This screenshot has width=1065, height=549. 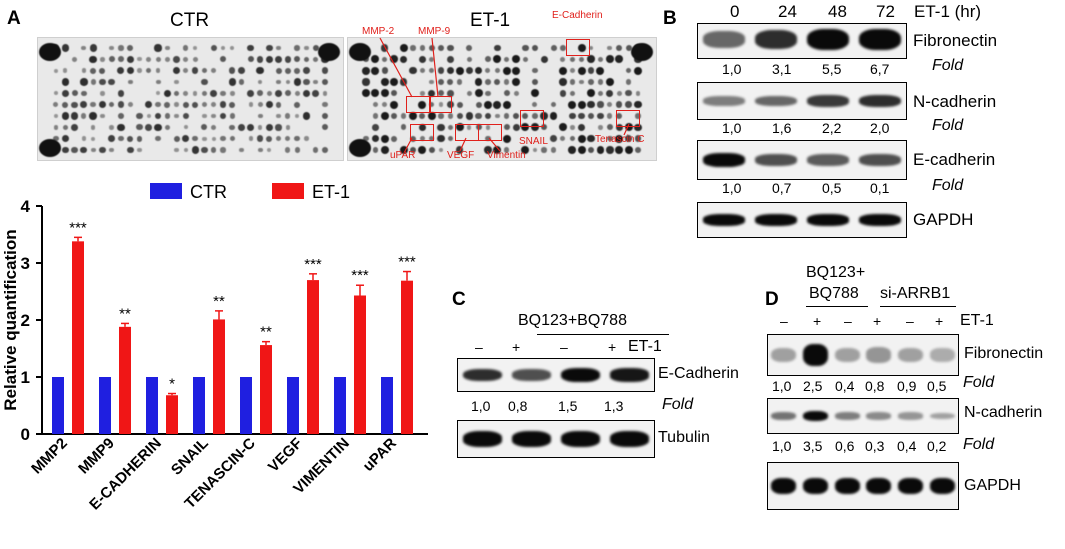 What do you see at coordinates (937, 446) in the screenshot?
I see `d-fold-1-5: 0,2` at bounding box center [937, 446].